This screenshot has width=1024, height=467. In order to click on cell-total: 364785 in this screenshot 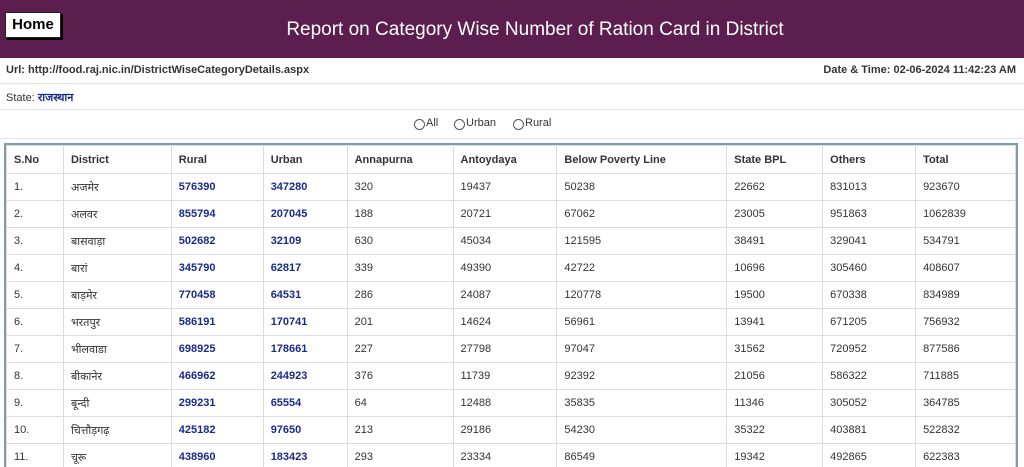, I will do `click(966, 403)`.